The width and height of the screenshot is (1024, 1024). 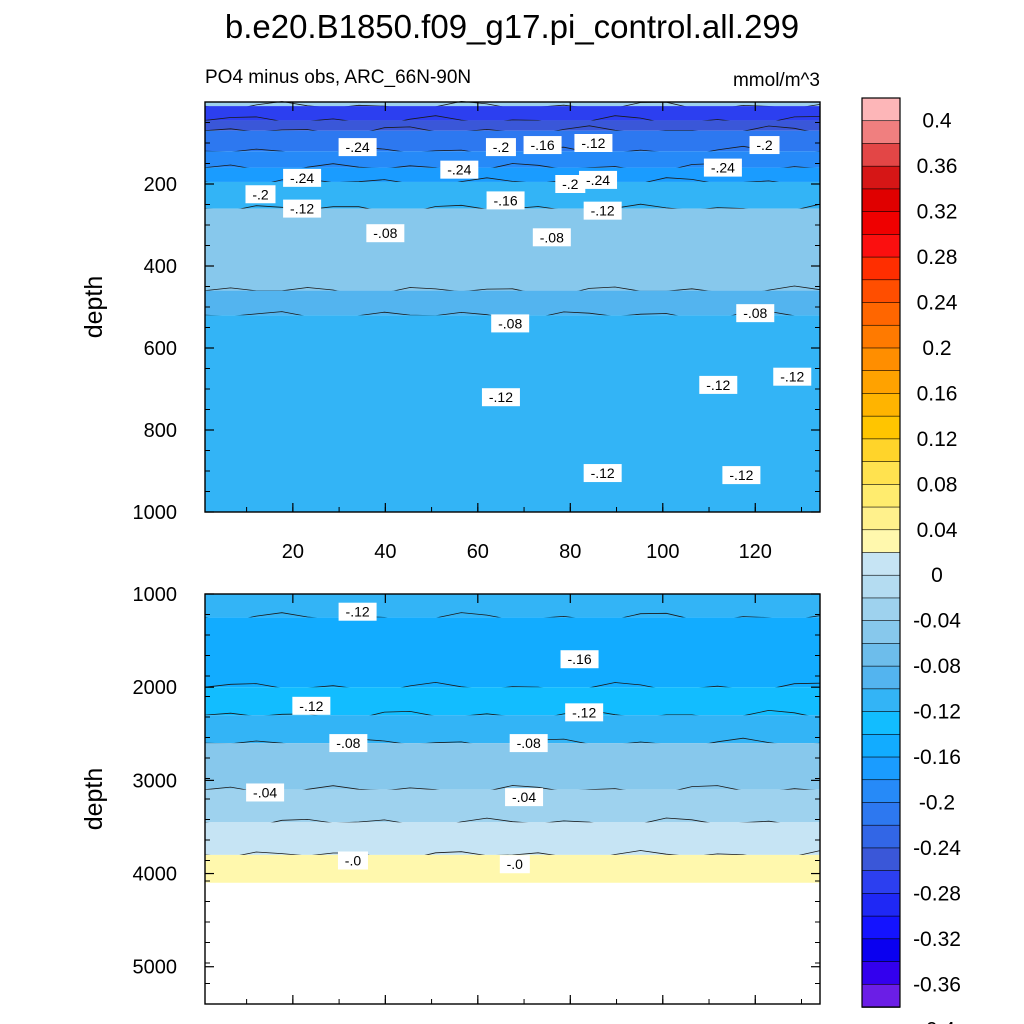 I want to click on colorbar-label: 0, so click(x=937, y=575).